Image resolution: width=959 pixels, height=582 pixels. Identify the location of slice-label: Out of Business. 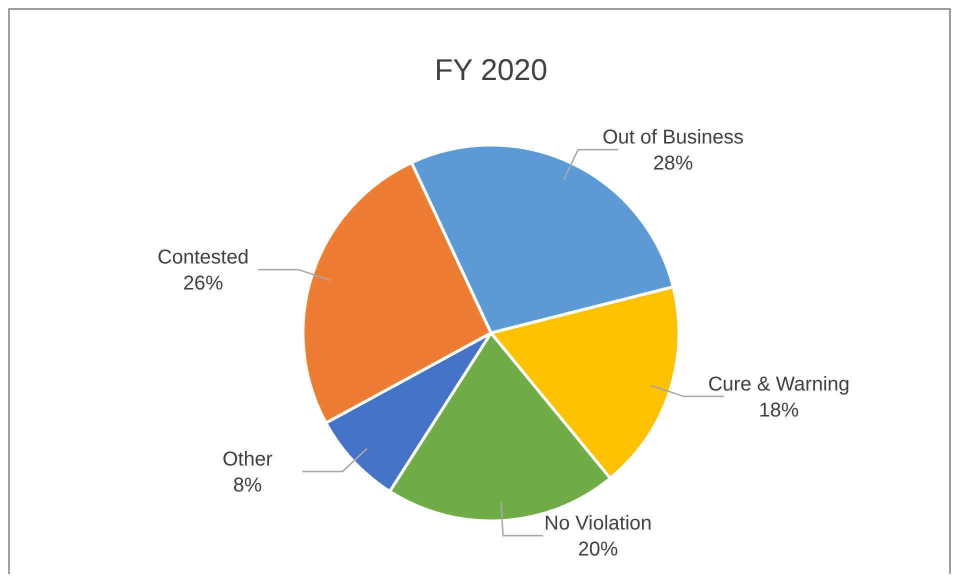
(673, 137).